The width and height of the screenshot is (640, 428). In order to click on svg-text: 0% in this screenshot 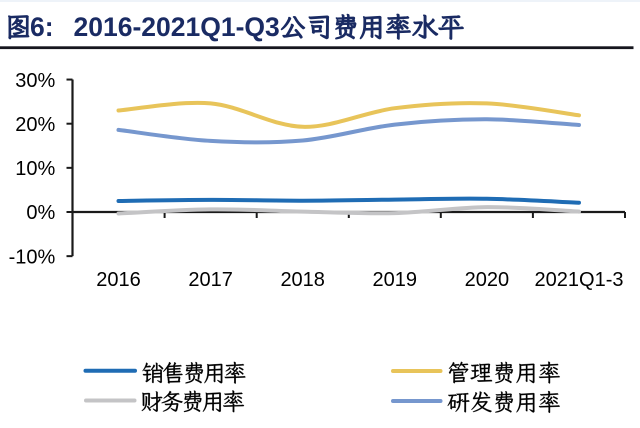, I will do `click(40, 213)`.